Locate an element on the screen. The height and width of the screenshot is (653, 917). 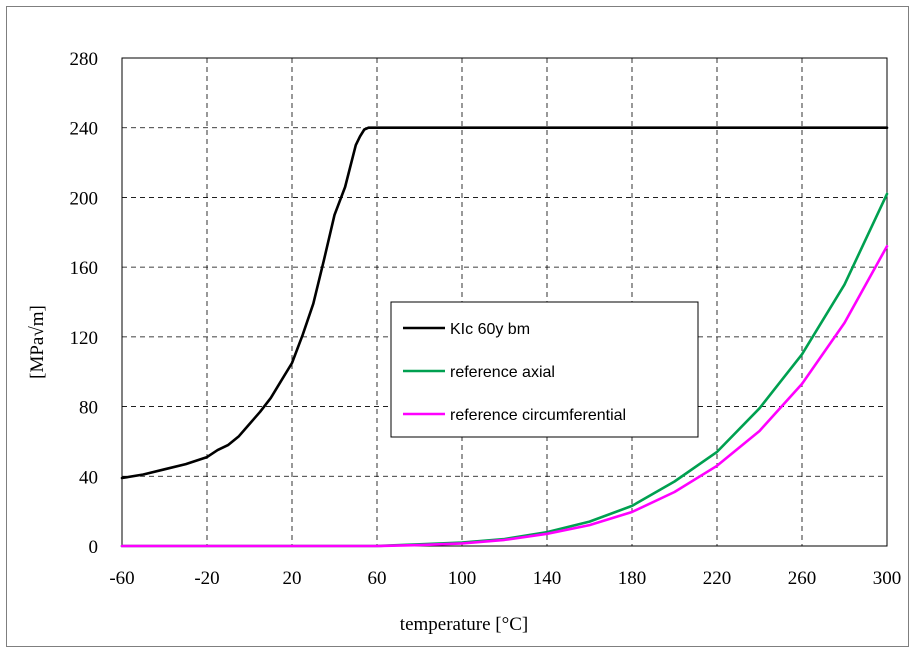
x-tick-label: 260 is located at coordinates (802, 578).